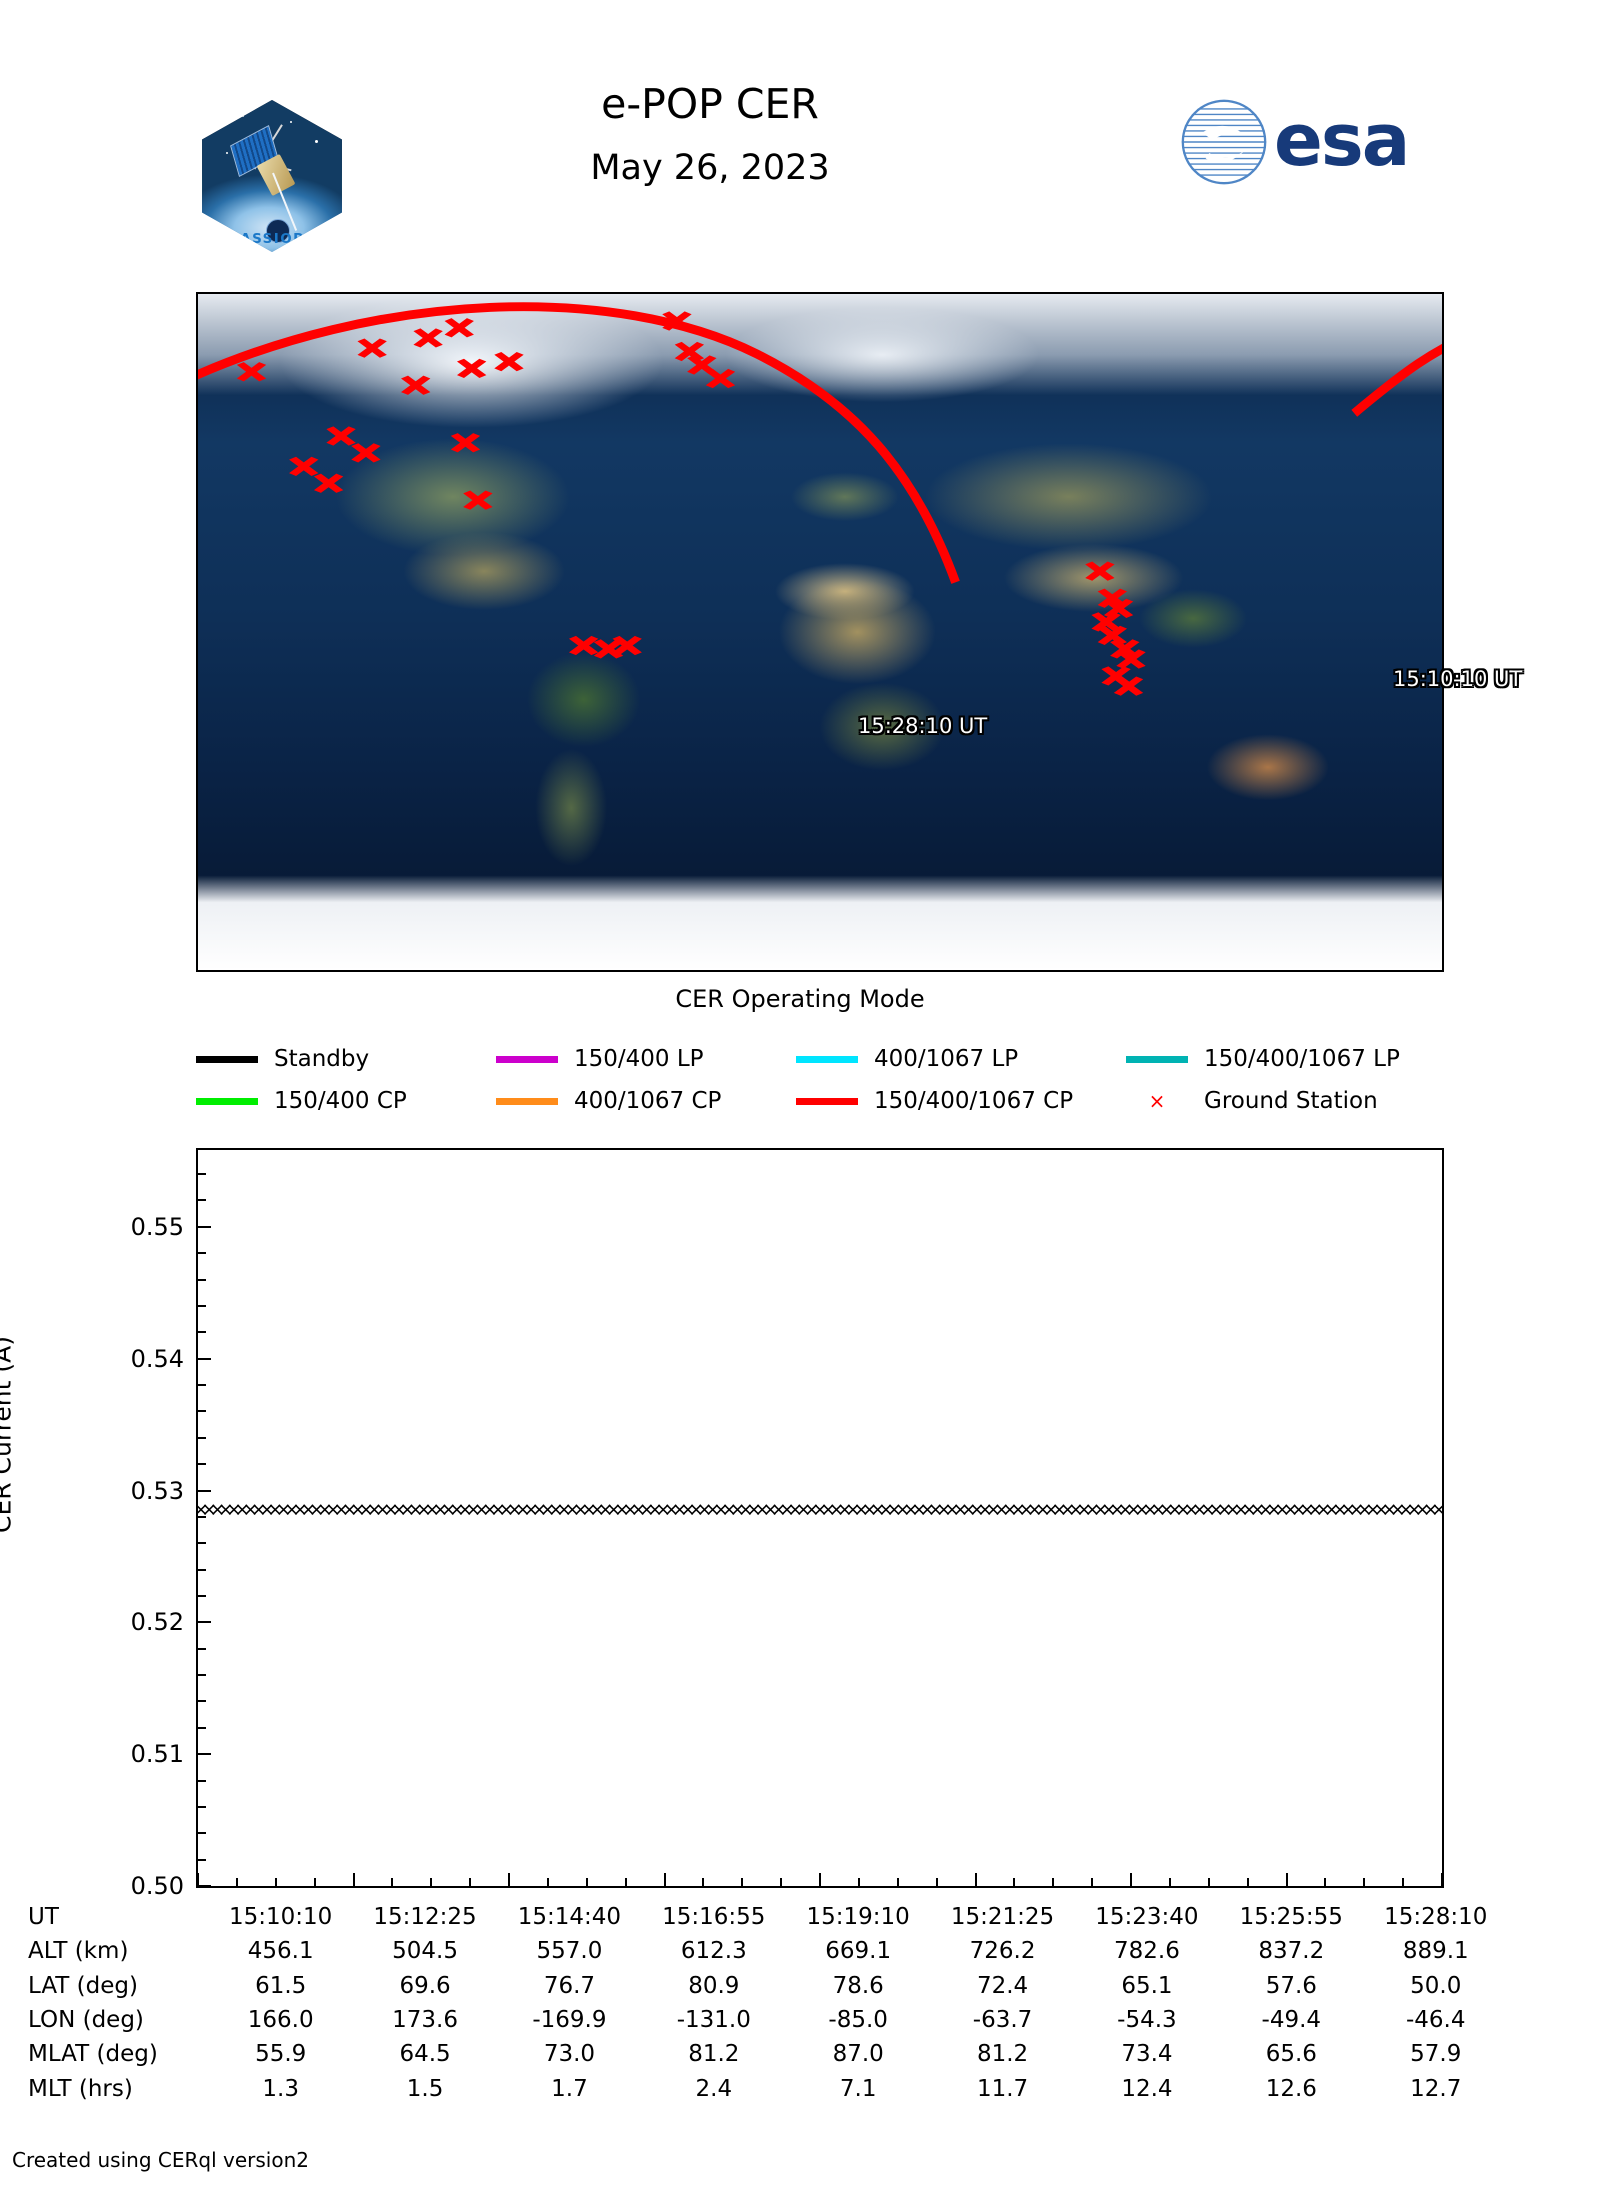 The image size is (1600, 2200). Describe the element at coordinates (1002, 2088) in the screenshot. I see `table-cell: 11.7` at that location.